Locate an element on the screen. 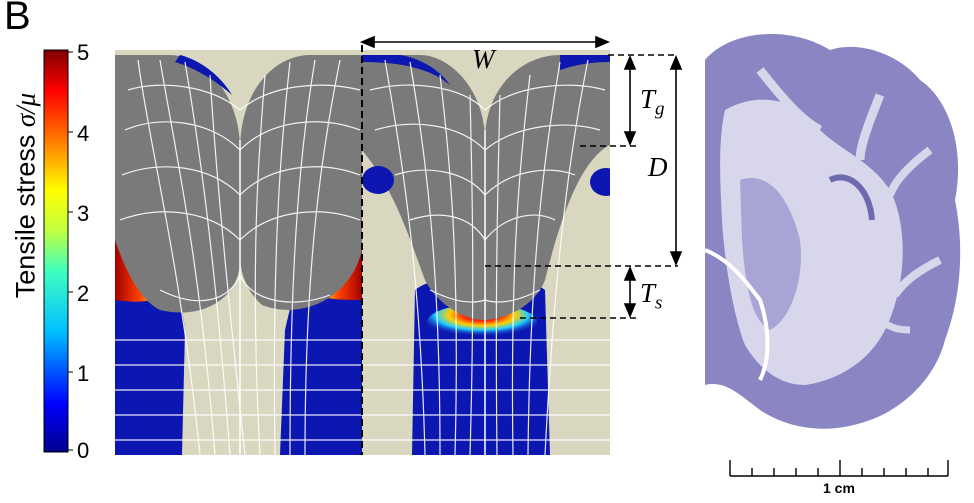  width-arrow is located at coordinates (485, 42).